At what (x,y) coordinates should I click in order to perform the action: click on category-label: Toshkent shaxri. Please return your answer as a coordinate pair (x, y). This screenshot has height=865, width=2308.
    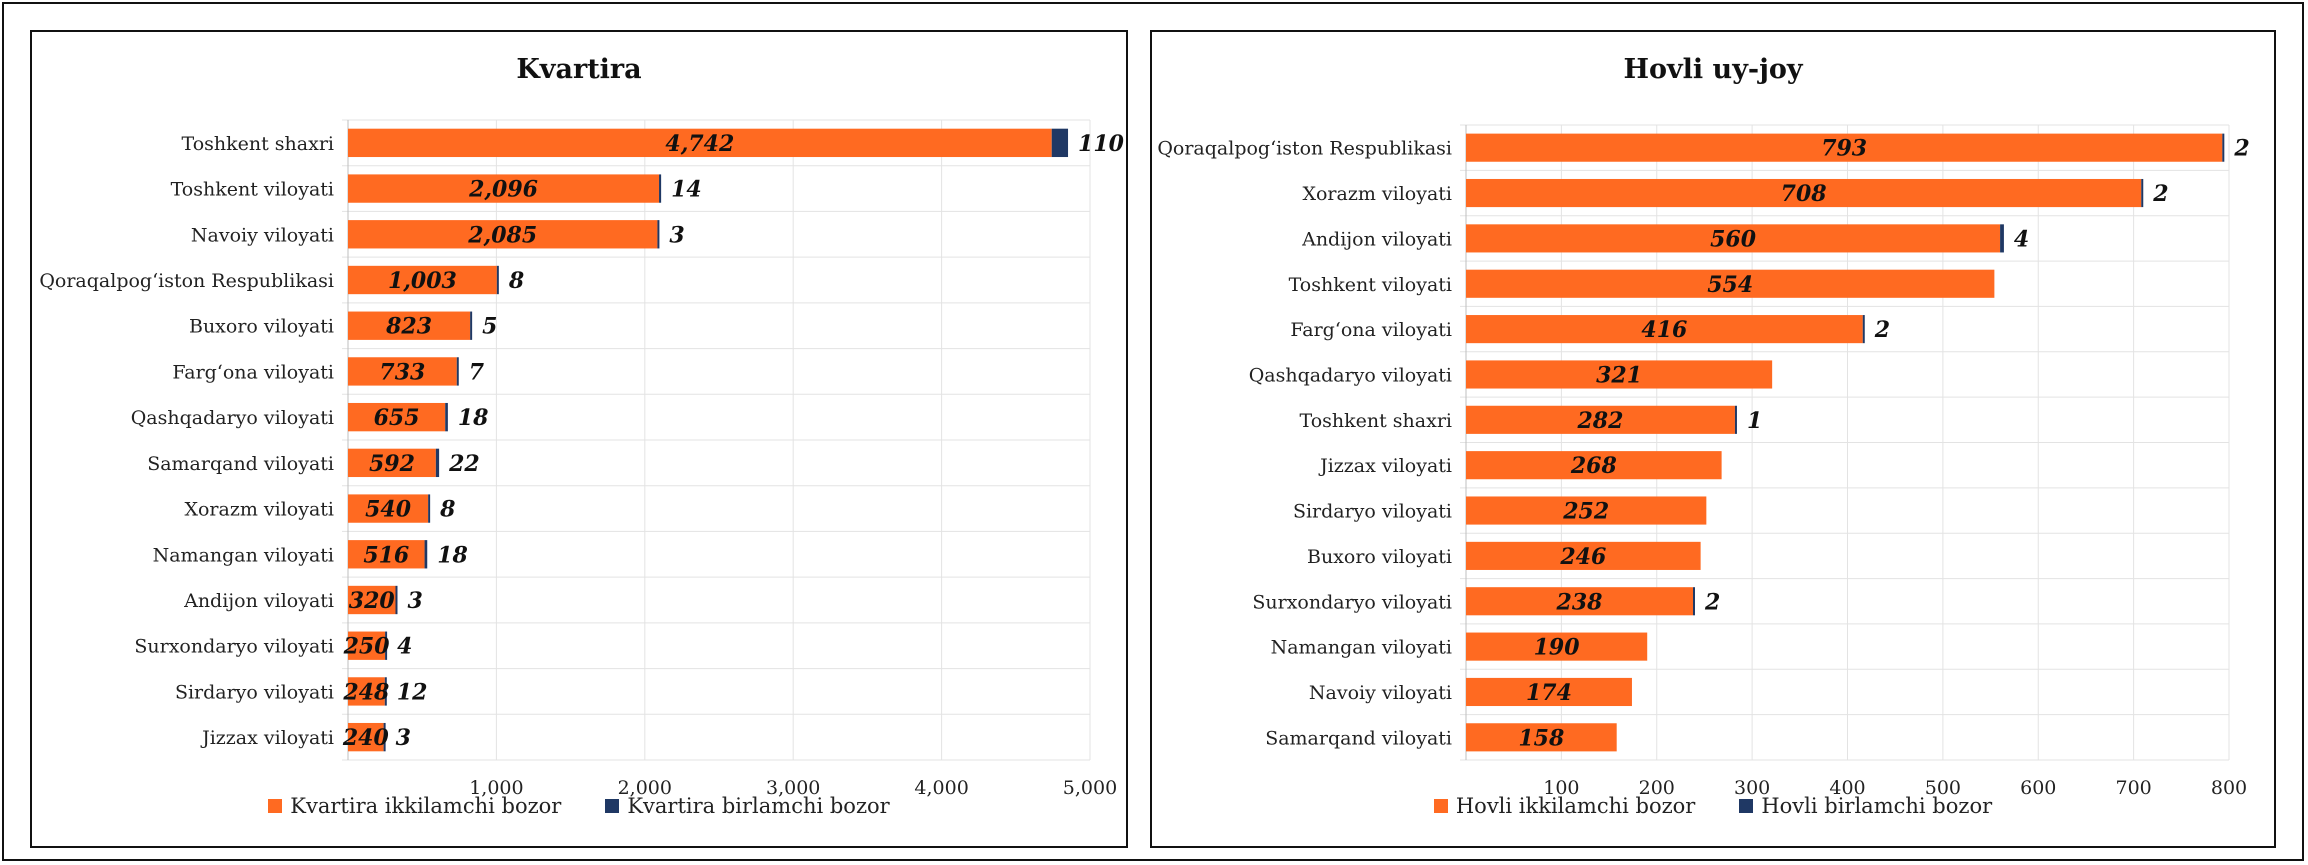
    Looking at the image, I should click on (258, 144).